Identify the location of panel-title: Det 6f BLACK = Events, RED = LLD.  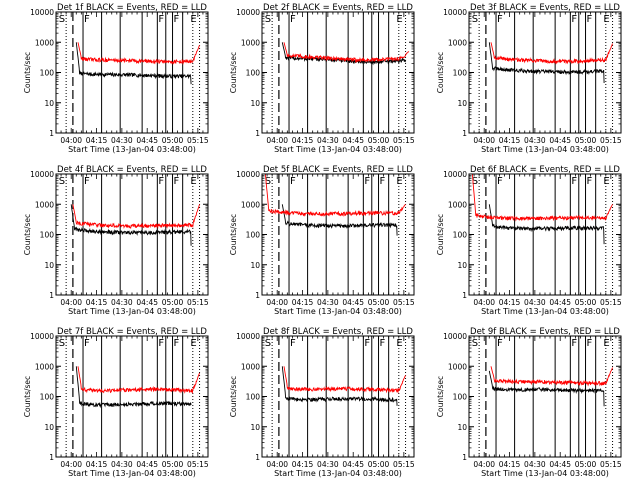
(545, 170).